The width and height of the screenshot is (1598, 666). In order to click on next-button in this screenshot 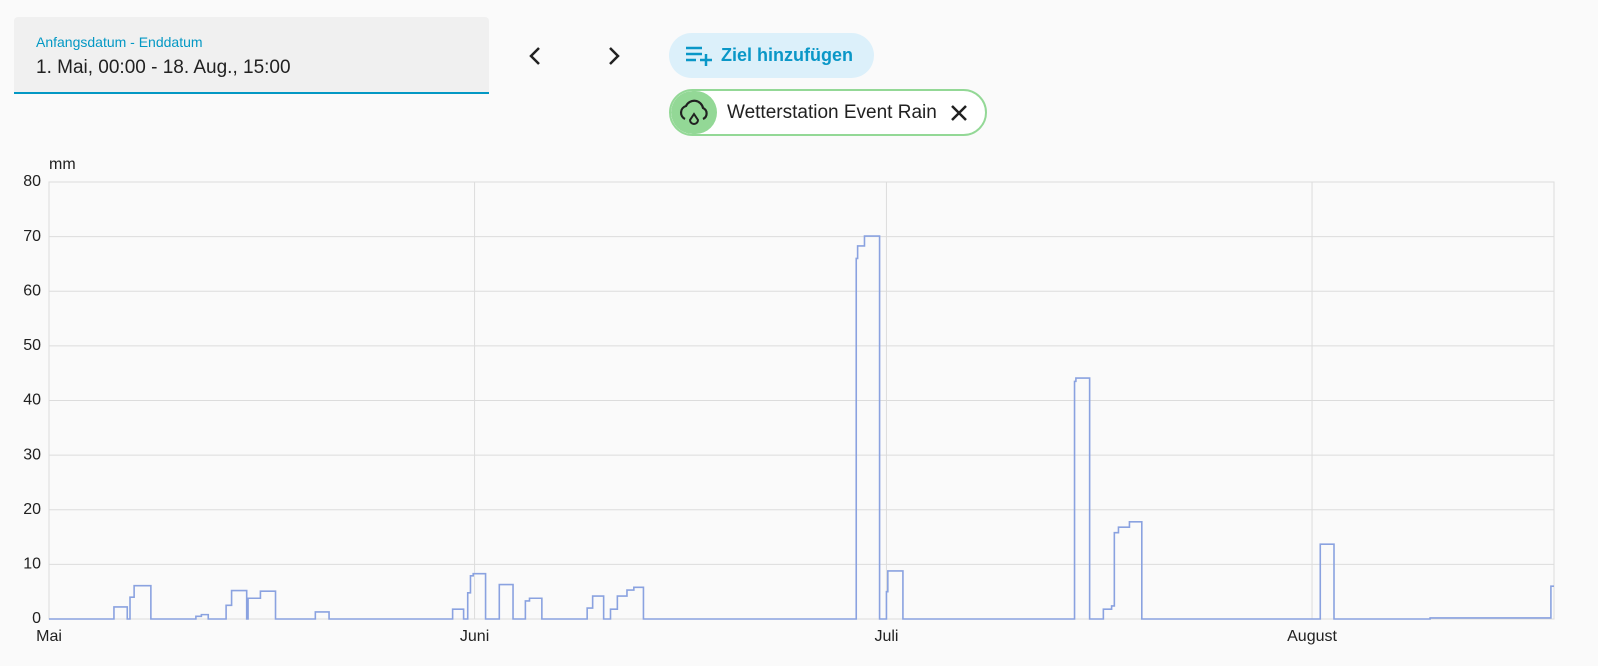, I will do `click(614, 56)`.